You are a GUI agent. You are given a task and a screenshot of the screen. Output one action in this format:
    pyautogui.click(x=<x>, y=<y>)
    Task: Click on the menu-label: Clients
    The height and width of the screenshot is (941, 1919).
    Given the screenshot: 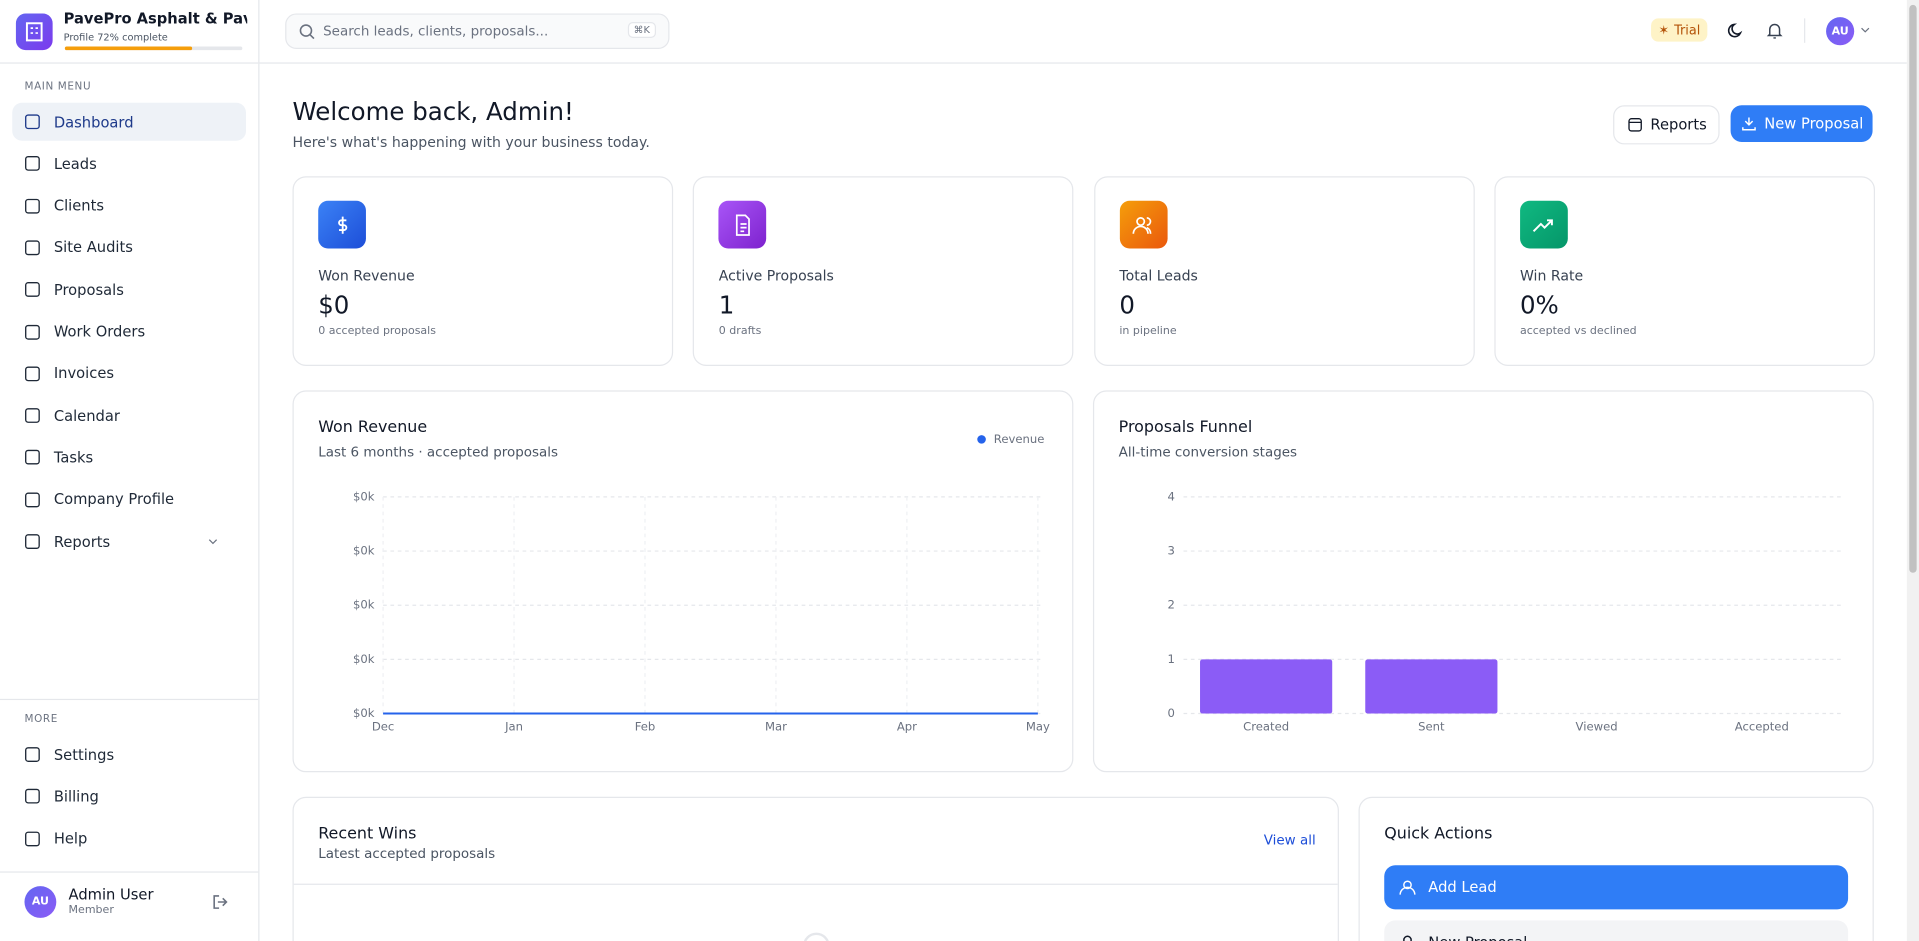 What is the action you would take?
    pyautogui.click(x=79, y=206)
    